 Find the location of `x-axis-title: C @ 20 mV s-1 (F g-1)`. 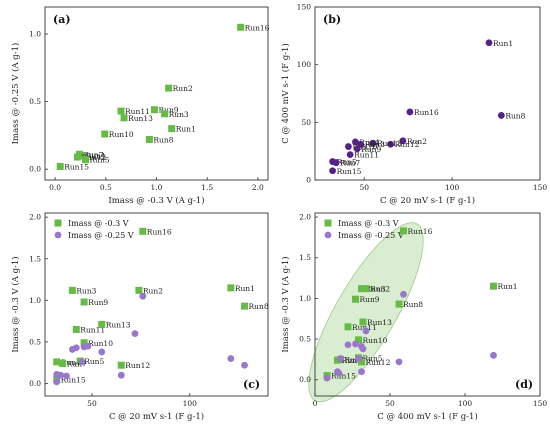

x-axis-title: C @ 20 mV s-1 (F g-1) is located at coordinates (427, 200).